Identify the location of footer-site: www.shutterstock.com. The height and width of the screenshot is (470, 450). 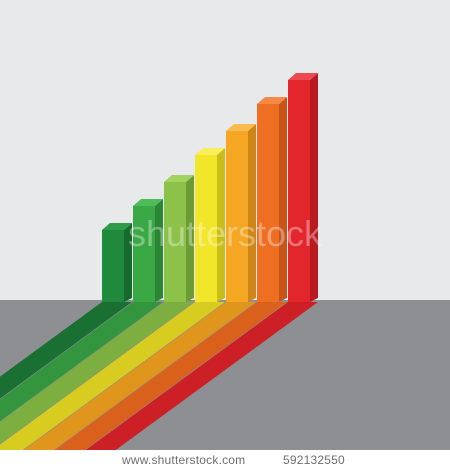
(184, 460).